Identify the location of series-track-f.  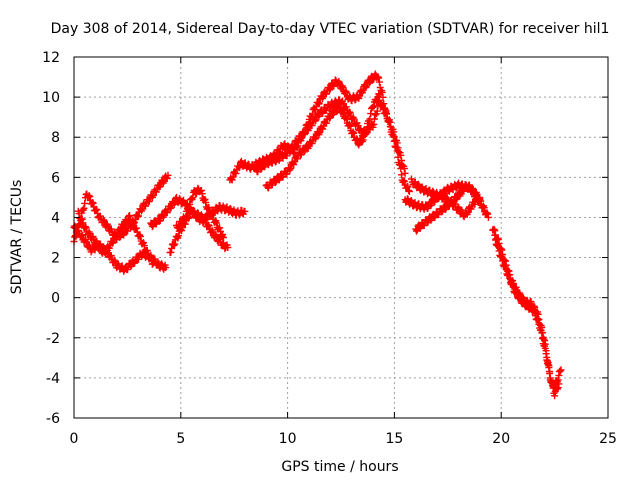
(200, 212).